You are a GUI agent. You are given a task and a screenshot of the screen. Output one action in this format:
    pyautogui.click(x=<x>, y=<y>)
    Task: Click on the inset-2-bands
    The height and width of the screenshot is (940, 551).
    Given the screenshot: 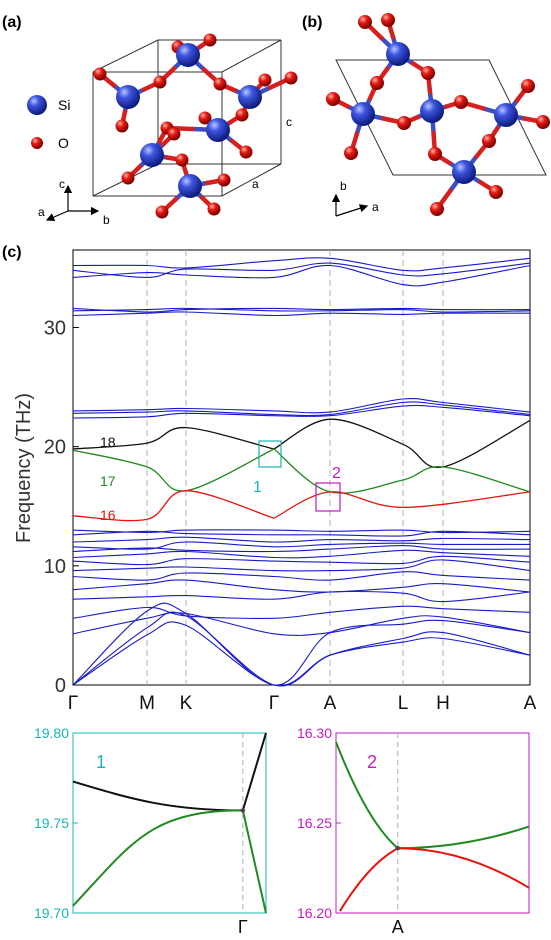 What is the action you would take?
    pyautogui.click(x=432, y=823)
    